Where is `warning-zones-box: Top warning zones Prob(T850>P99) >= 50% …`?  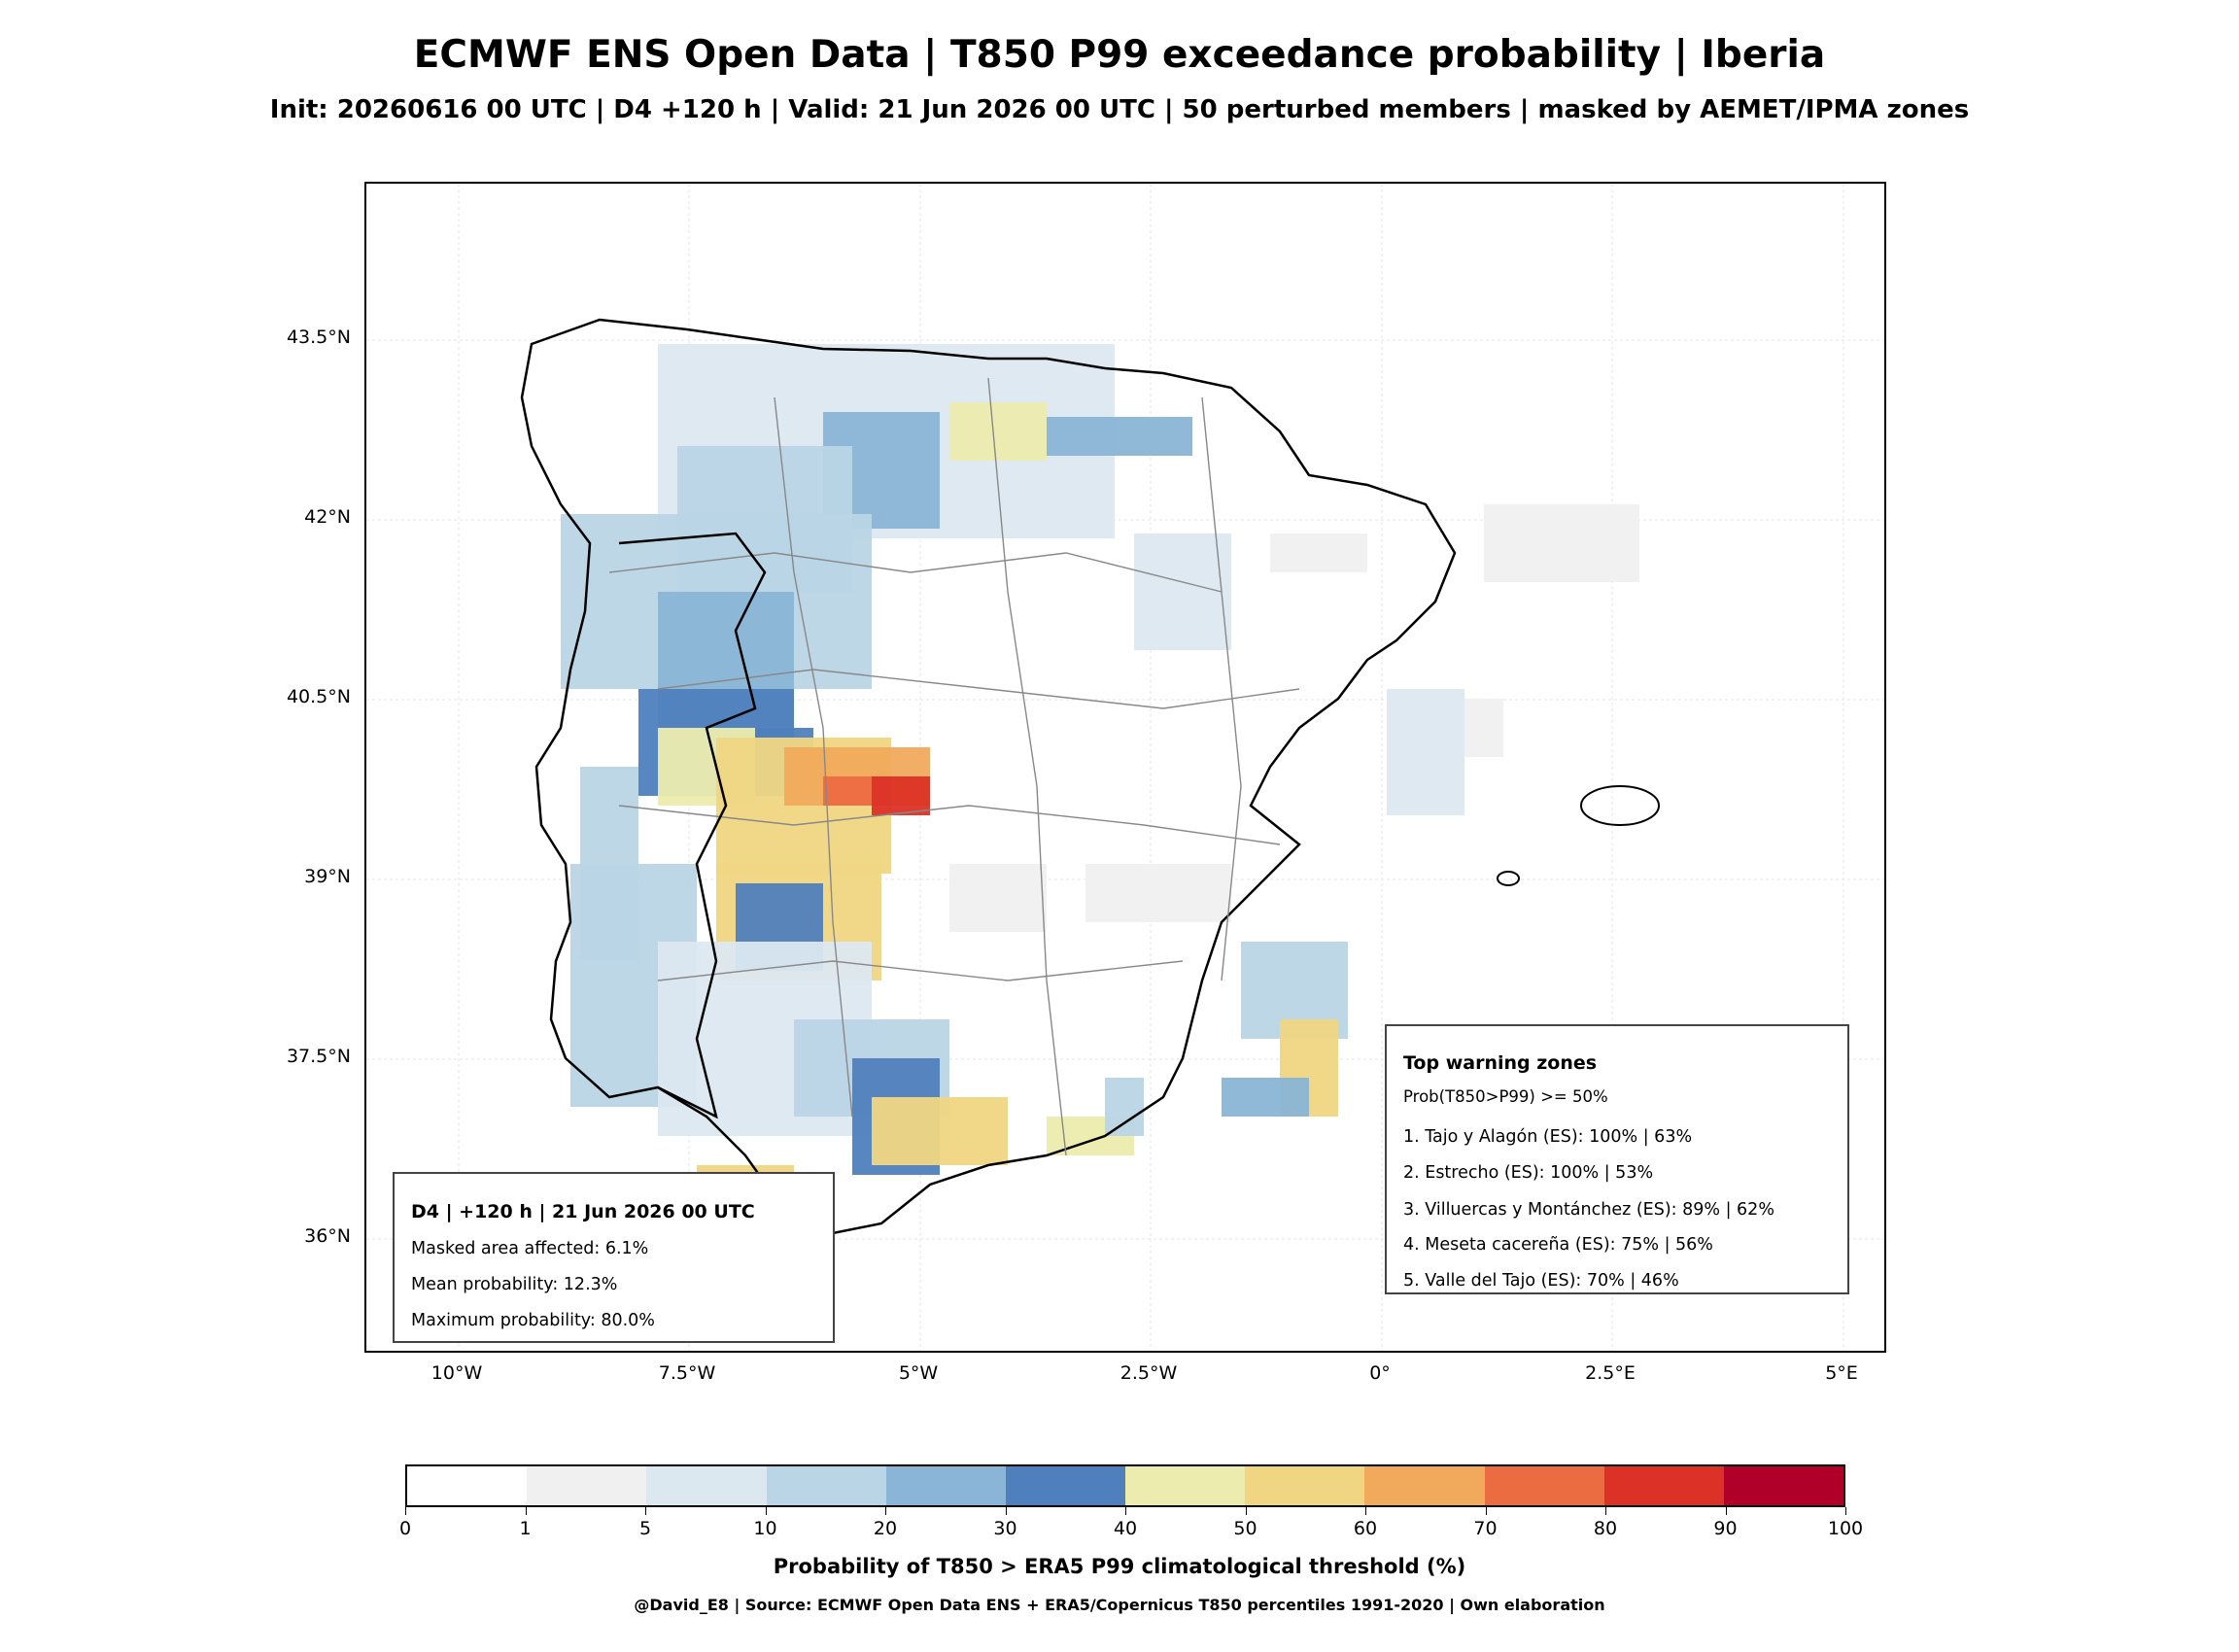 warning-zones-box: Top warning zones Prob(T850>P99) >= 50% … is located at coordinates (1617, 1159).